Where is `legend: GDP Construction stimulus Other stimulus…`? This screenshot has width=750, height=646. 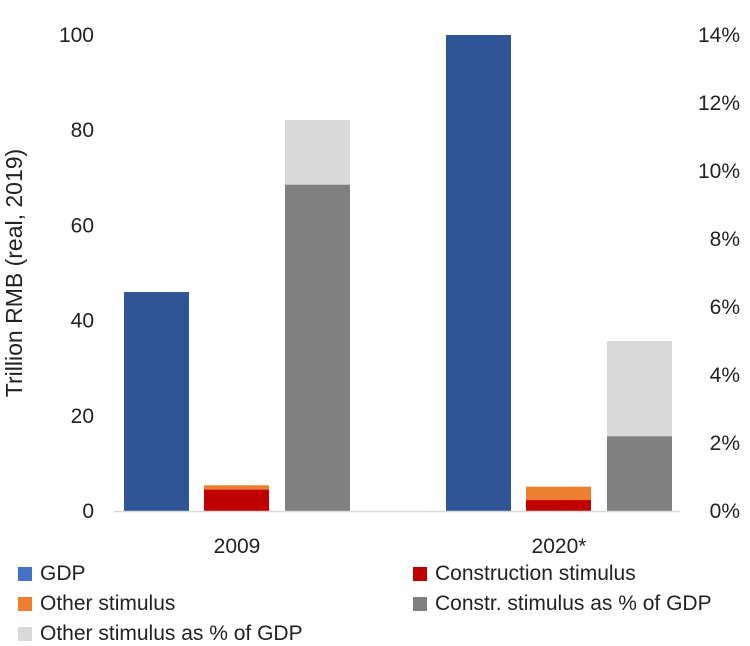 legend: GDP Construction stimulus Other stimulus… is located at coordinates (375, 602).